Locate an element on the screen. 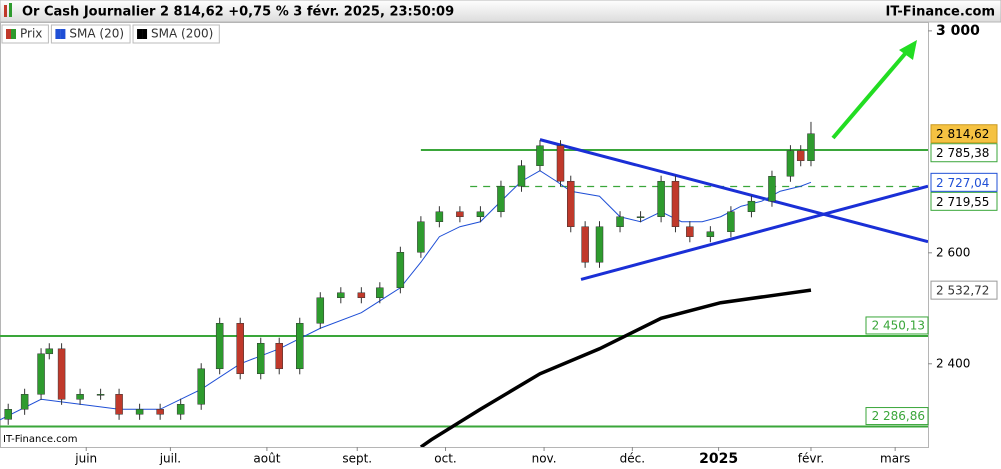 Image resolution: width=1001 pixels, height=469 pixels. y-tick-label: 2 600 is located at coordinates (953, 252).